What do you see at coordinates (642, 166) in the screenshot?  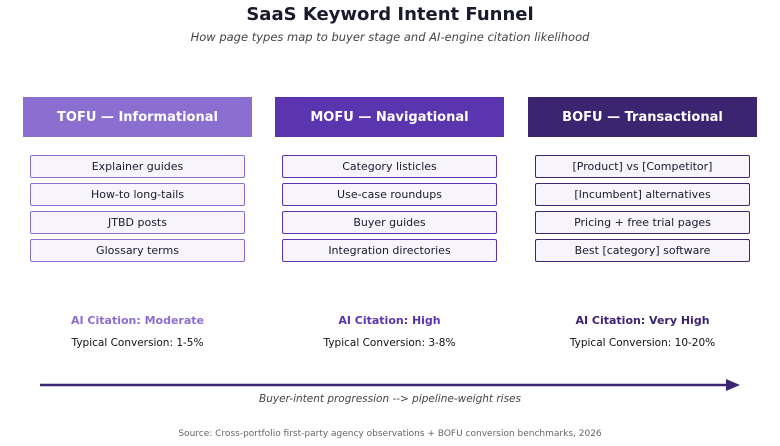 I see `page-type-box: [Product] vs [Competitor]` at bounding box center [642, 166].